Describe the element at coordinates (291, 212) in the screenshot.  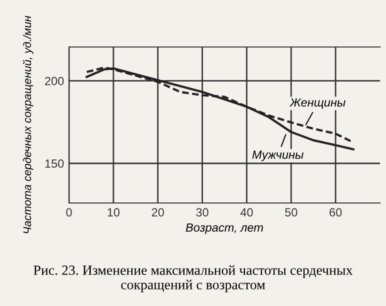
I see `x-tick-label: 50` at that location.